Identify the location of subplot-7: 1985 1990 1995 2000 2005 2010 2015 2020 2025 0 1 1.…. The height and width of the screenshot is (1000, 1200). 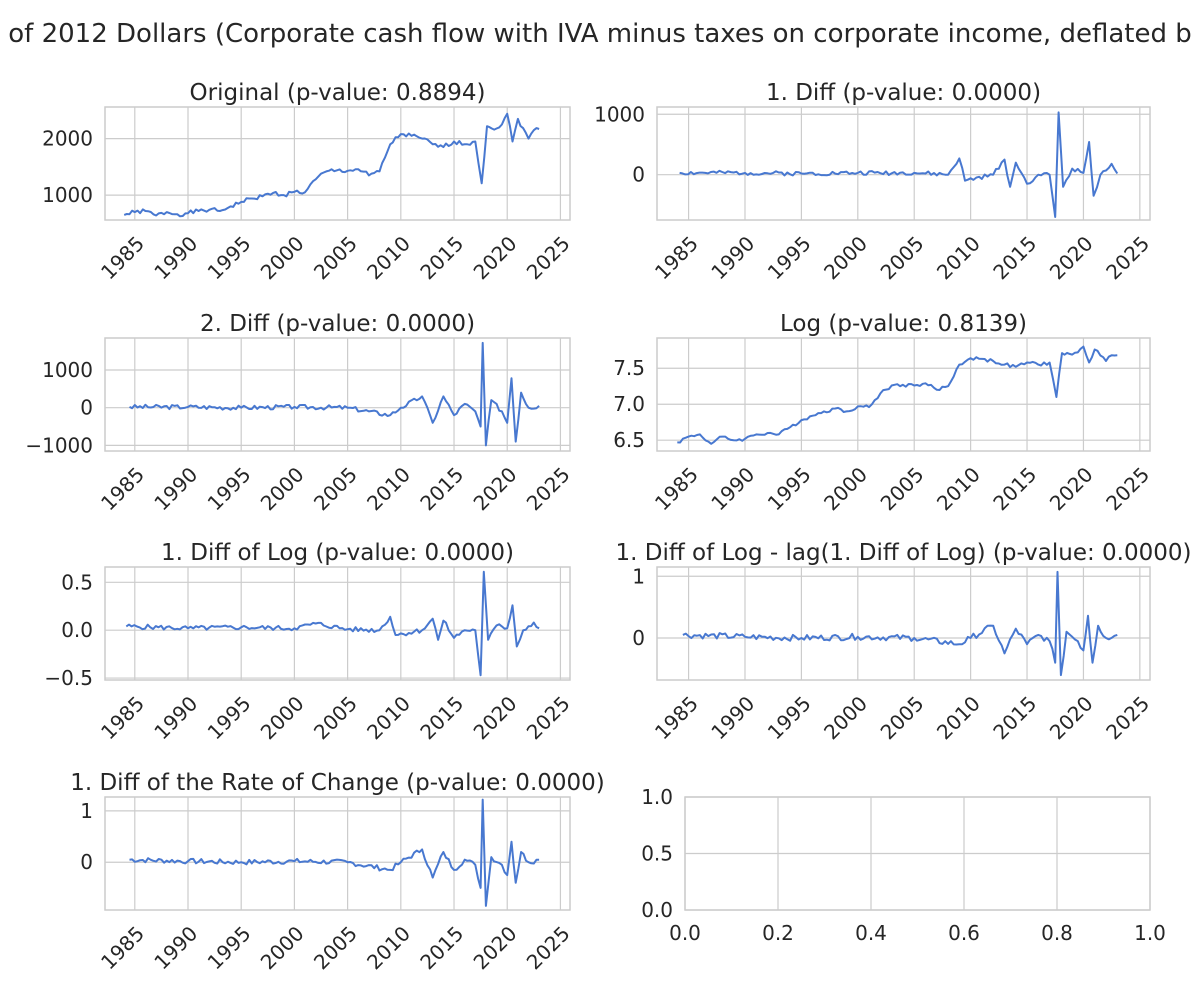
(337, 872).